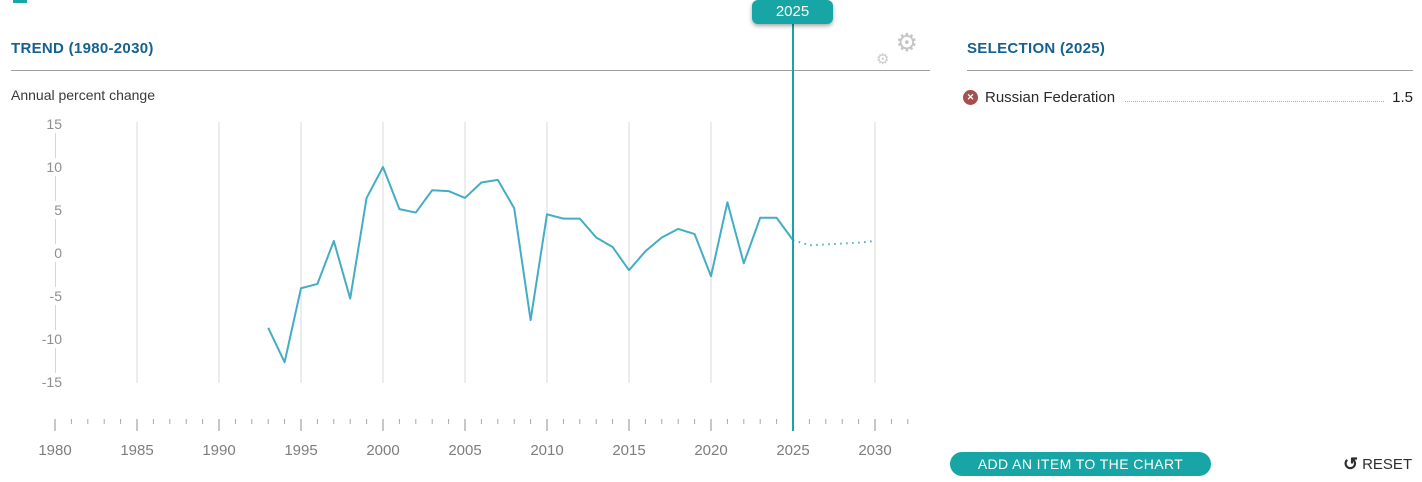 The image size is (1422, 482). Describe the element at coordinates (1036, 48) in the screenshot. I see `selection-title: SELECTION (2025)` at that location.